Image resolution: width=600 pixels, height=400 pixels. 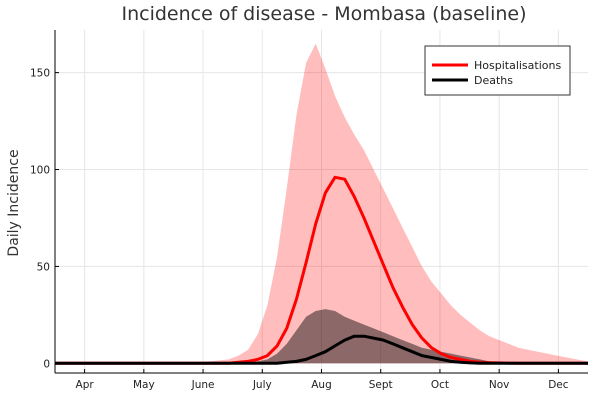 I want to click on band-deaths, so click(x=321, y=336).